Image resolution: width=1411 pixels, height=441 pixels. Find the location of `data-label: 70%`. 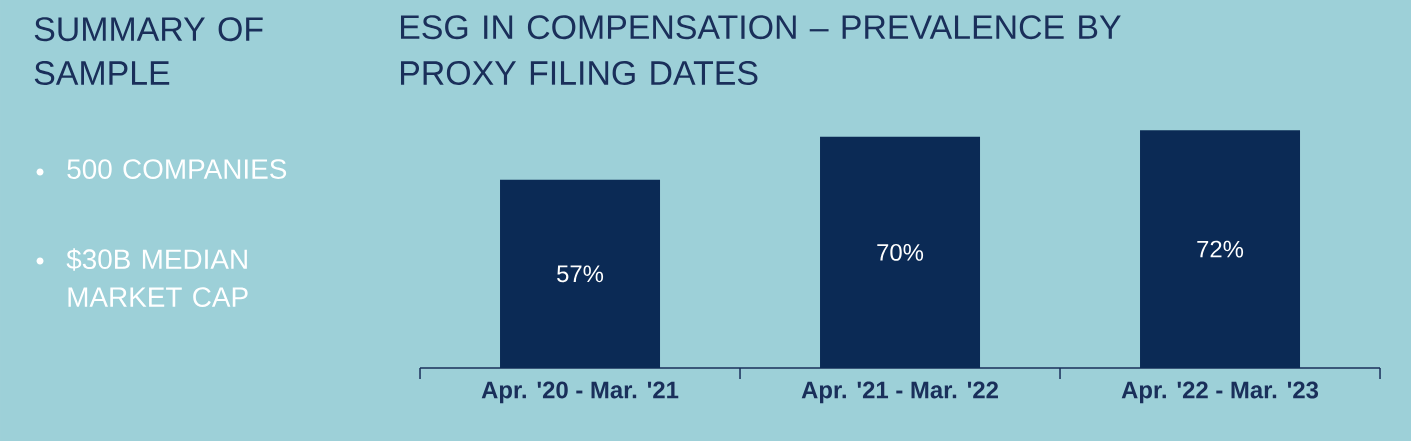

data-label: 70% is located at coordinates (900, 252).